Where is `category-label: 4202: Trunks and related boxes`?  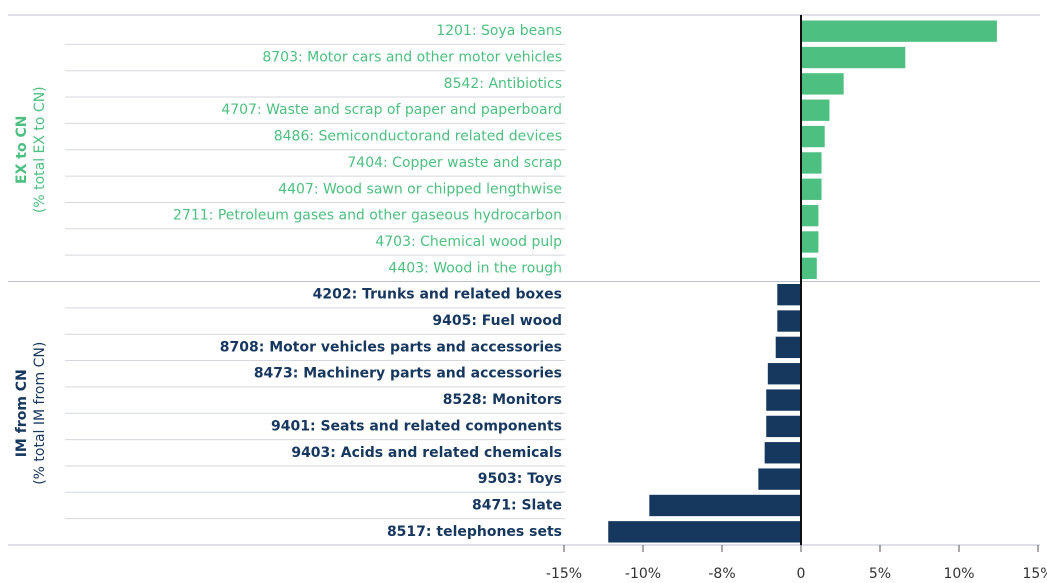 category-label: 4202: Trunks and related boxes is located at coordinates (437, 295).